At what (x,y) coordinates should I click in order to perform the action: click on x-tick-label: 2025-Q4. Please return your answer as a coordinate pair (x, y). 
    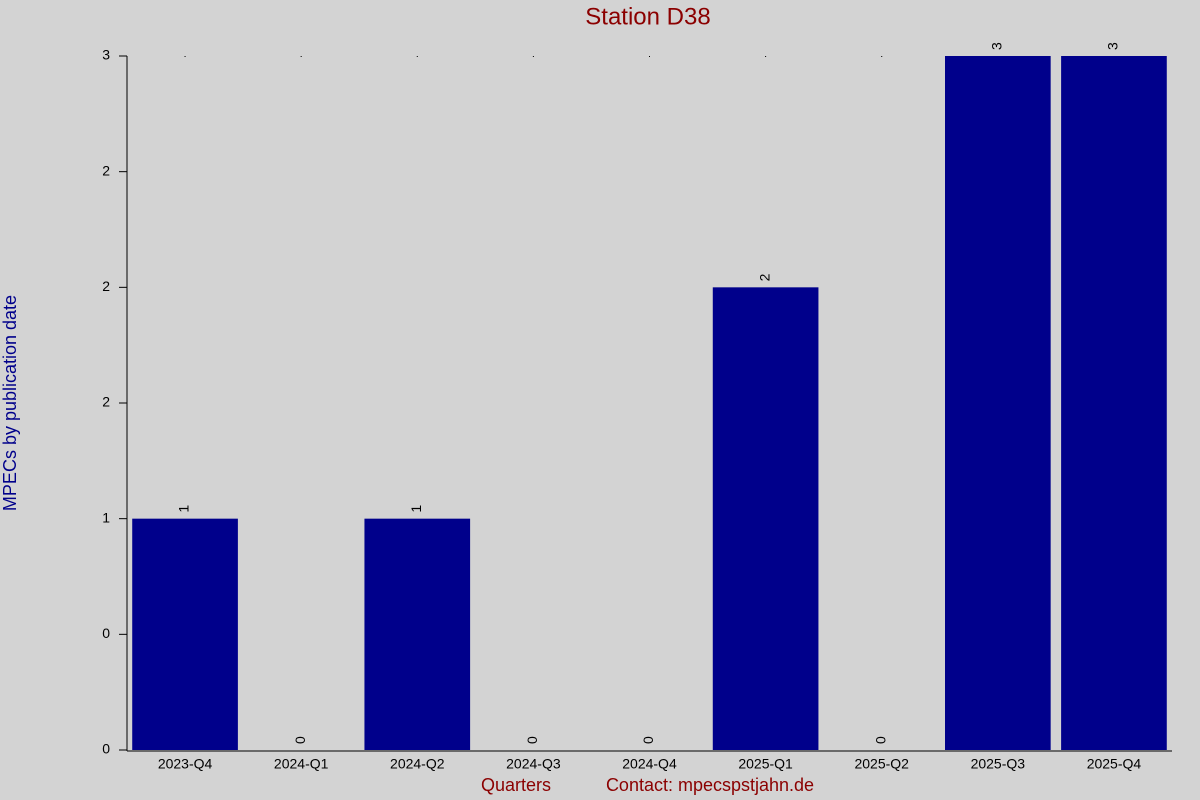
    Looking at the image, I should click on (1114, 764).